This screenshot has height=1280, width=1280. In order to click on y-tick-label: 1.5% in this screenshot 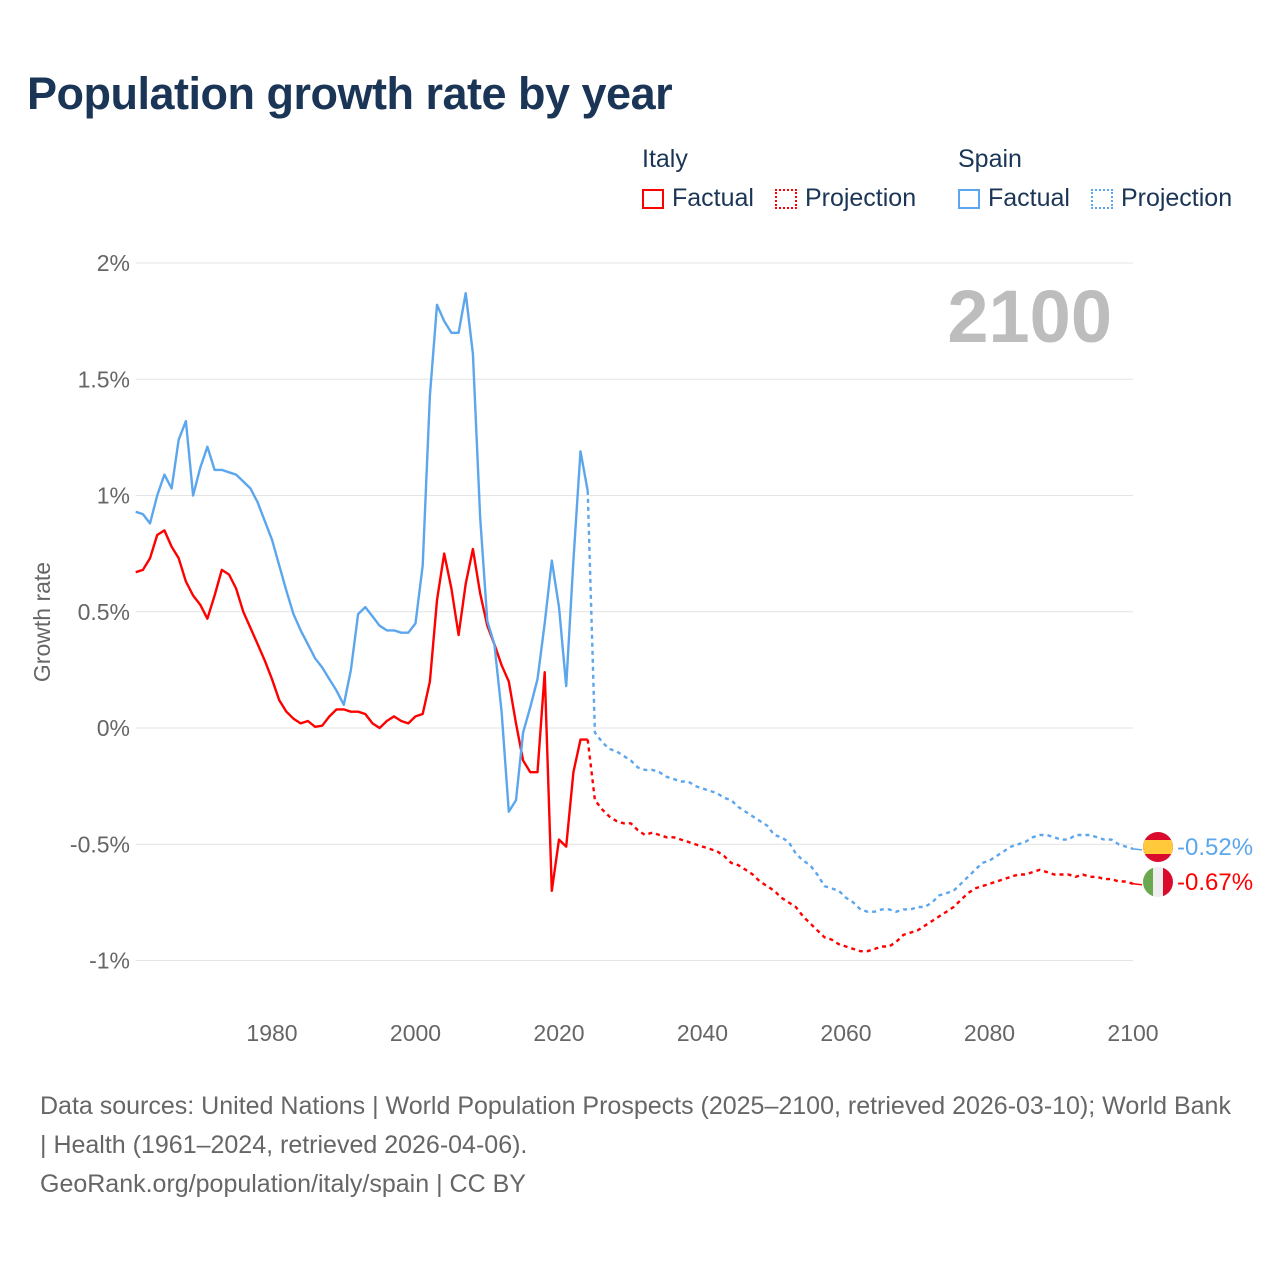, I will do `click(104, 379)`.